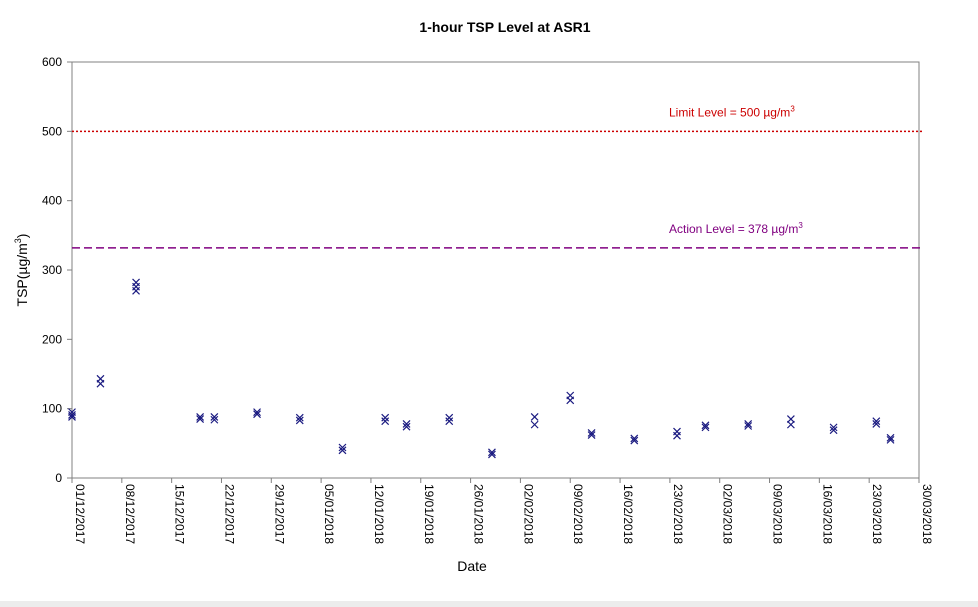 Image resolution: width=978 pixels, height=607 pixels. Describe the element at coordinates (58, 478) in the screenshot. I see `y-tick-label: 0` at that location.